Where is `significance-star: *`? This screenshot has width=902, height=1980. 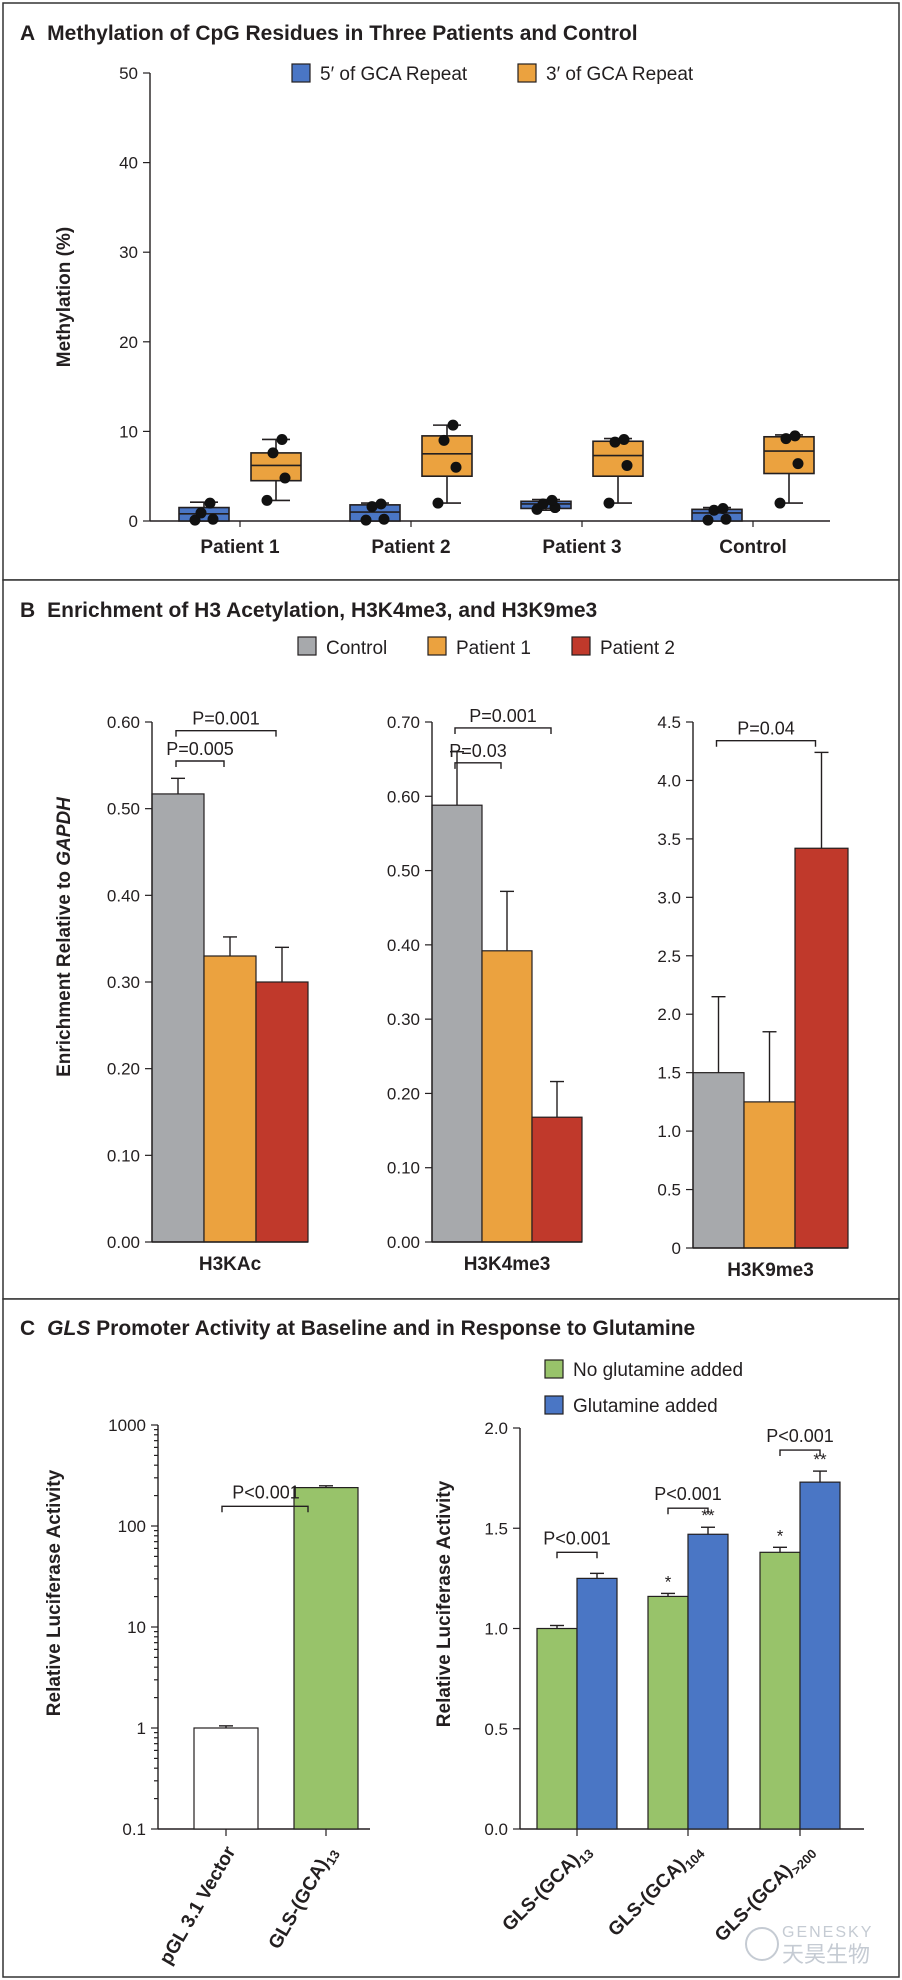 significance-star: * is located at coordinates (780, 1535).